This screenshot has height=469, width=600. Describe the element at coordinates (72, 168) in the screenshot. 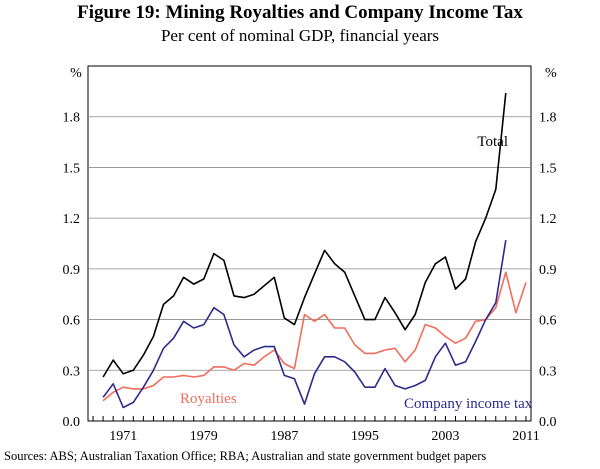

I see `y-tick-label-left: 1.5` at that location.